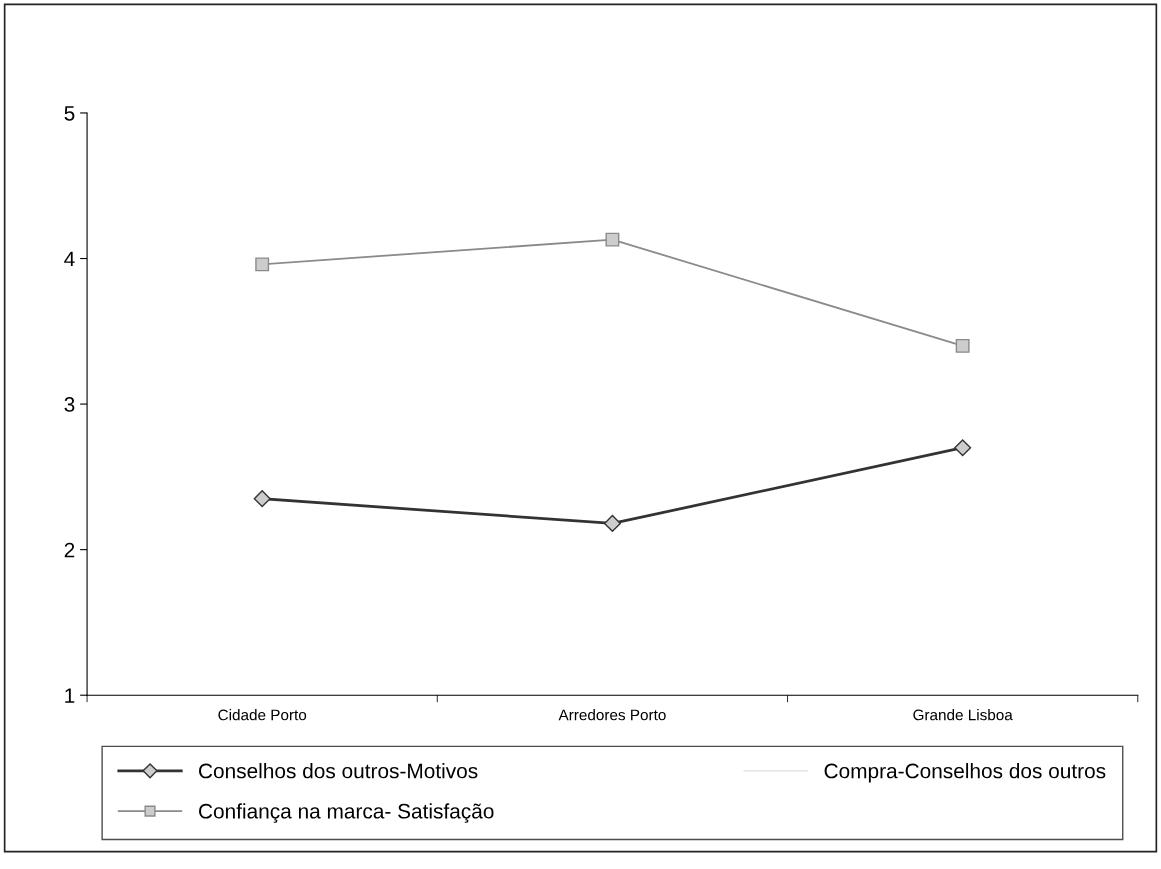 This screenshot has height=869, width=1161. What do you see at coordinates (69, 113) in the screenshot?
I see `y-tick-label: 5` at bounding box center [69, 113].